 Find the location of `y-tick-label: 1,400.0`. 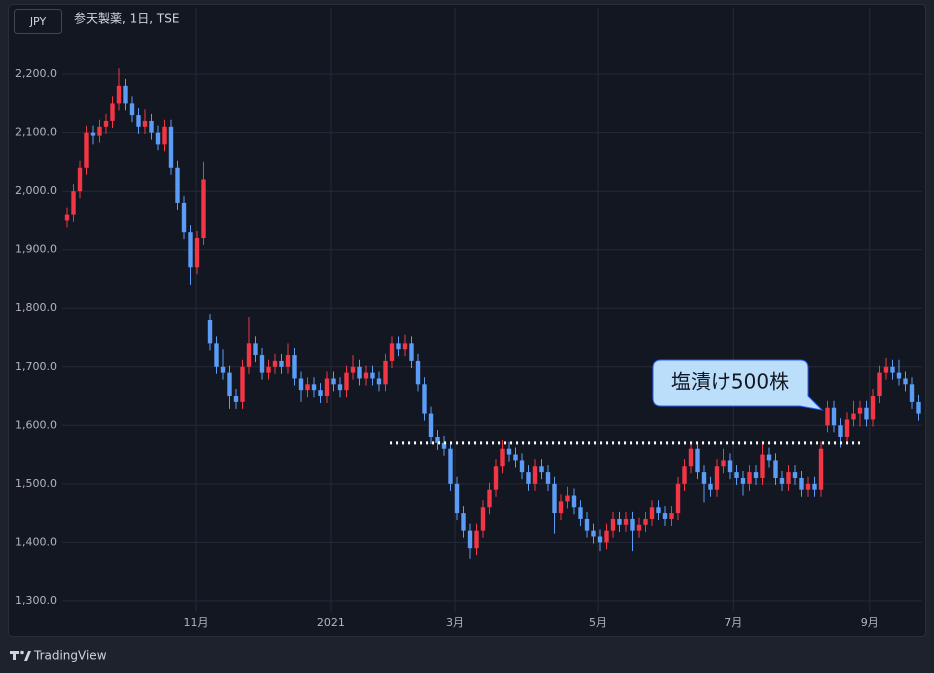

y-tick-label: 1,400.0 is located at coordinates (36, 541).